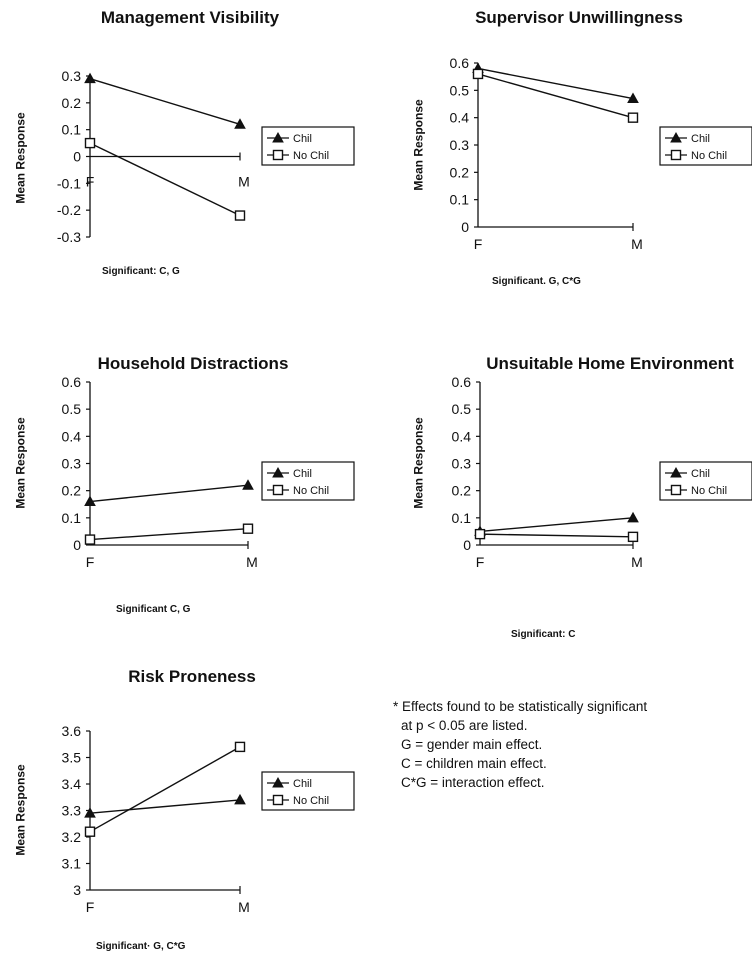 This screenshot has width=752, height=956. I want to click on y-tick-label: 3.1, so click(72, 864).